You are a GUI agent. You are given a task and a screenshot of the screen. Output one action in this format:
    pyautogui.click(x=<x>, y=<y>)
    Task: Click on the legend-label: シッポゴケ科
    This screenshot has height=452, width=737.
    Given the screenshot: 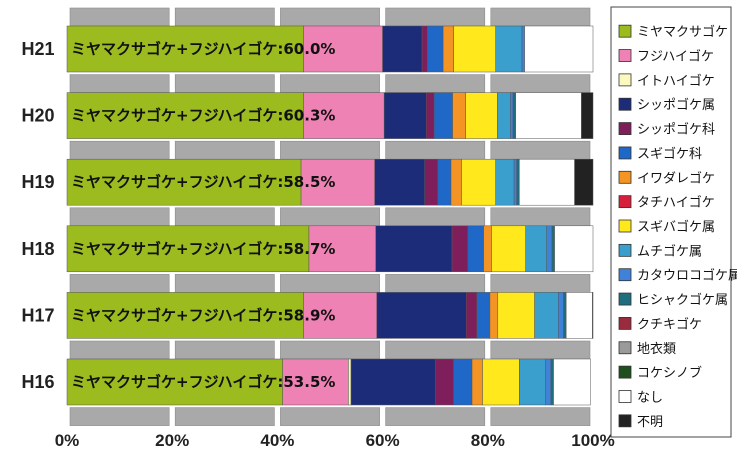 What is the action you would take?
    pyautogui.click(x=676, y=130)
    